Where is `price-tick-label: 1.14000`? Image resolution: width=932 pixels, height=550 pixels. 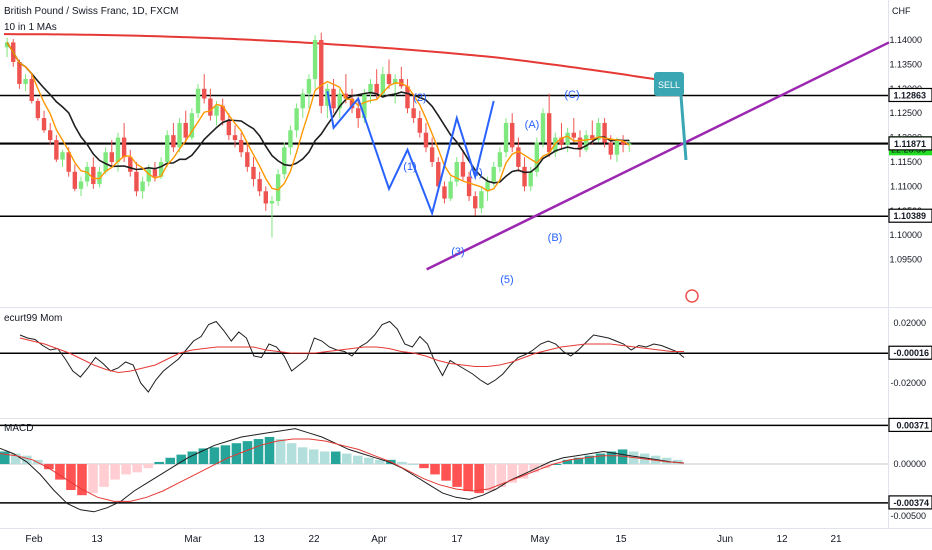 price-tick-label: 1.14000 is located at coordinates (905, 40).